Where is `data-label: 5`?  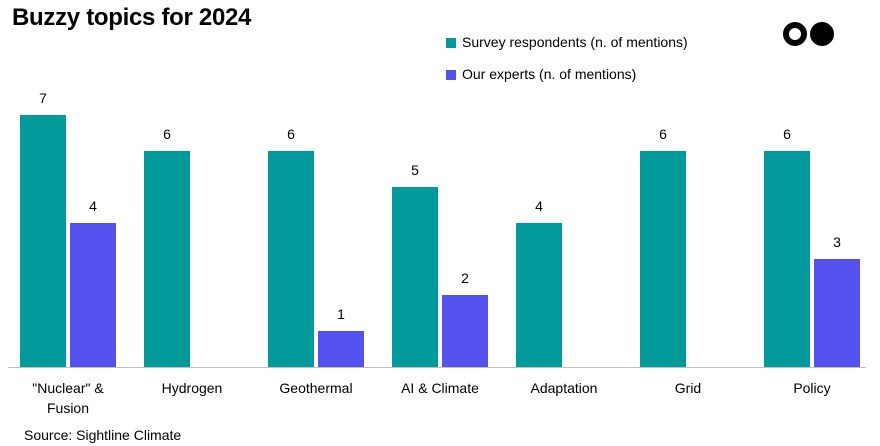
data-label: 5 is located at coordinates (415, 170).